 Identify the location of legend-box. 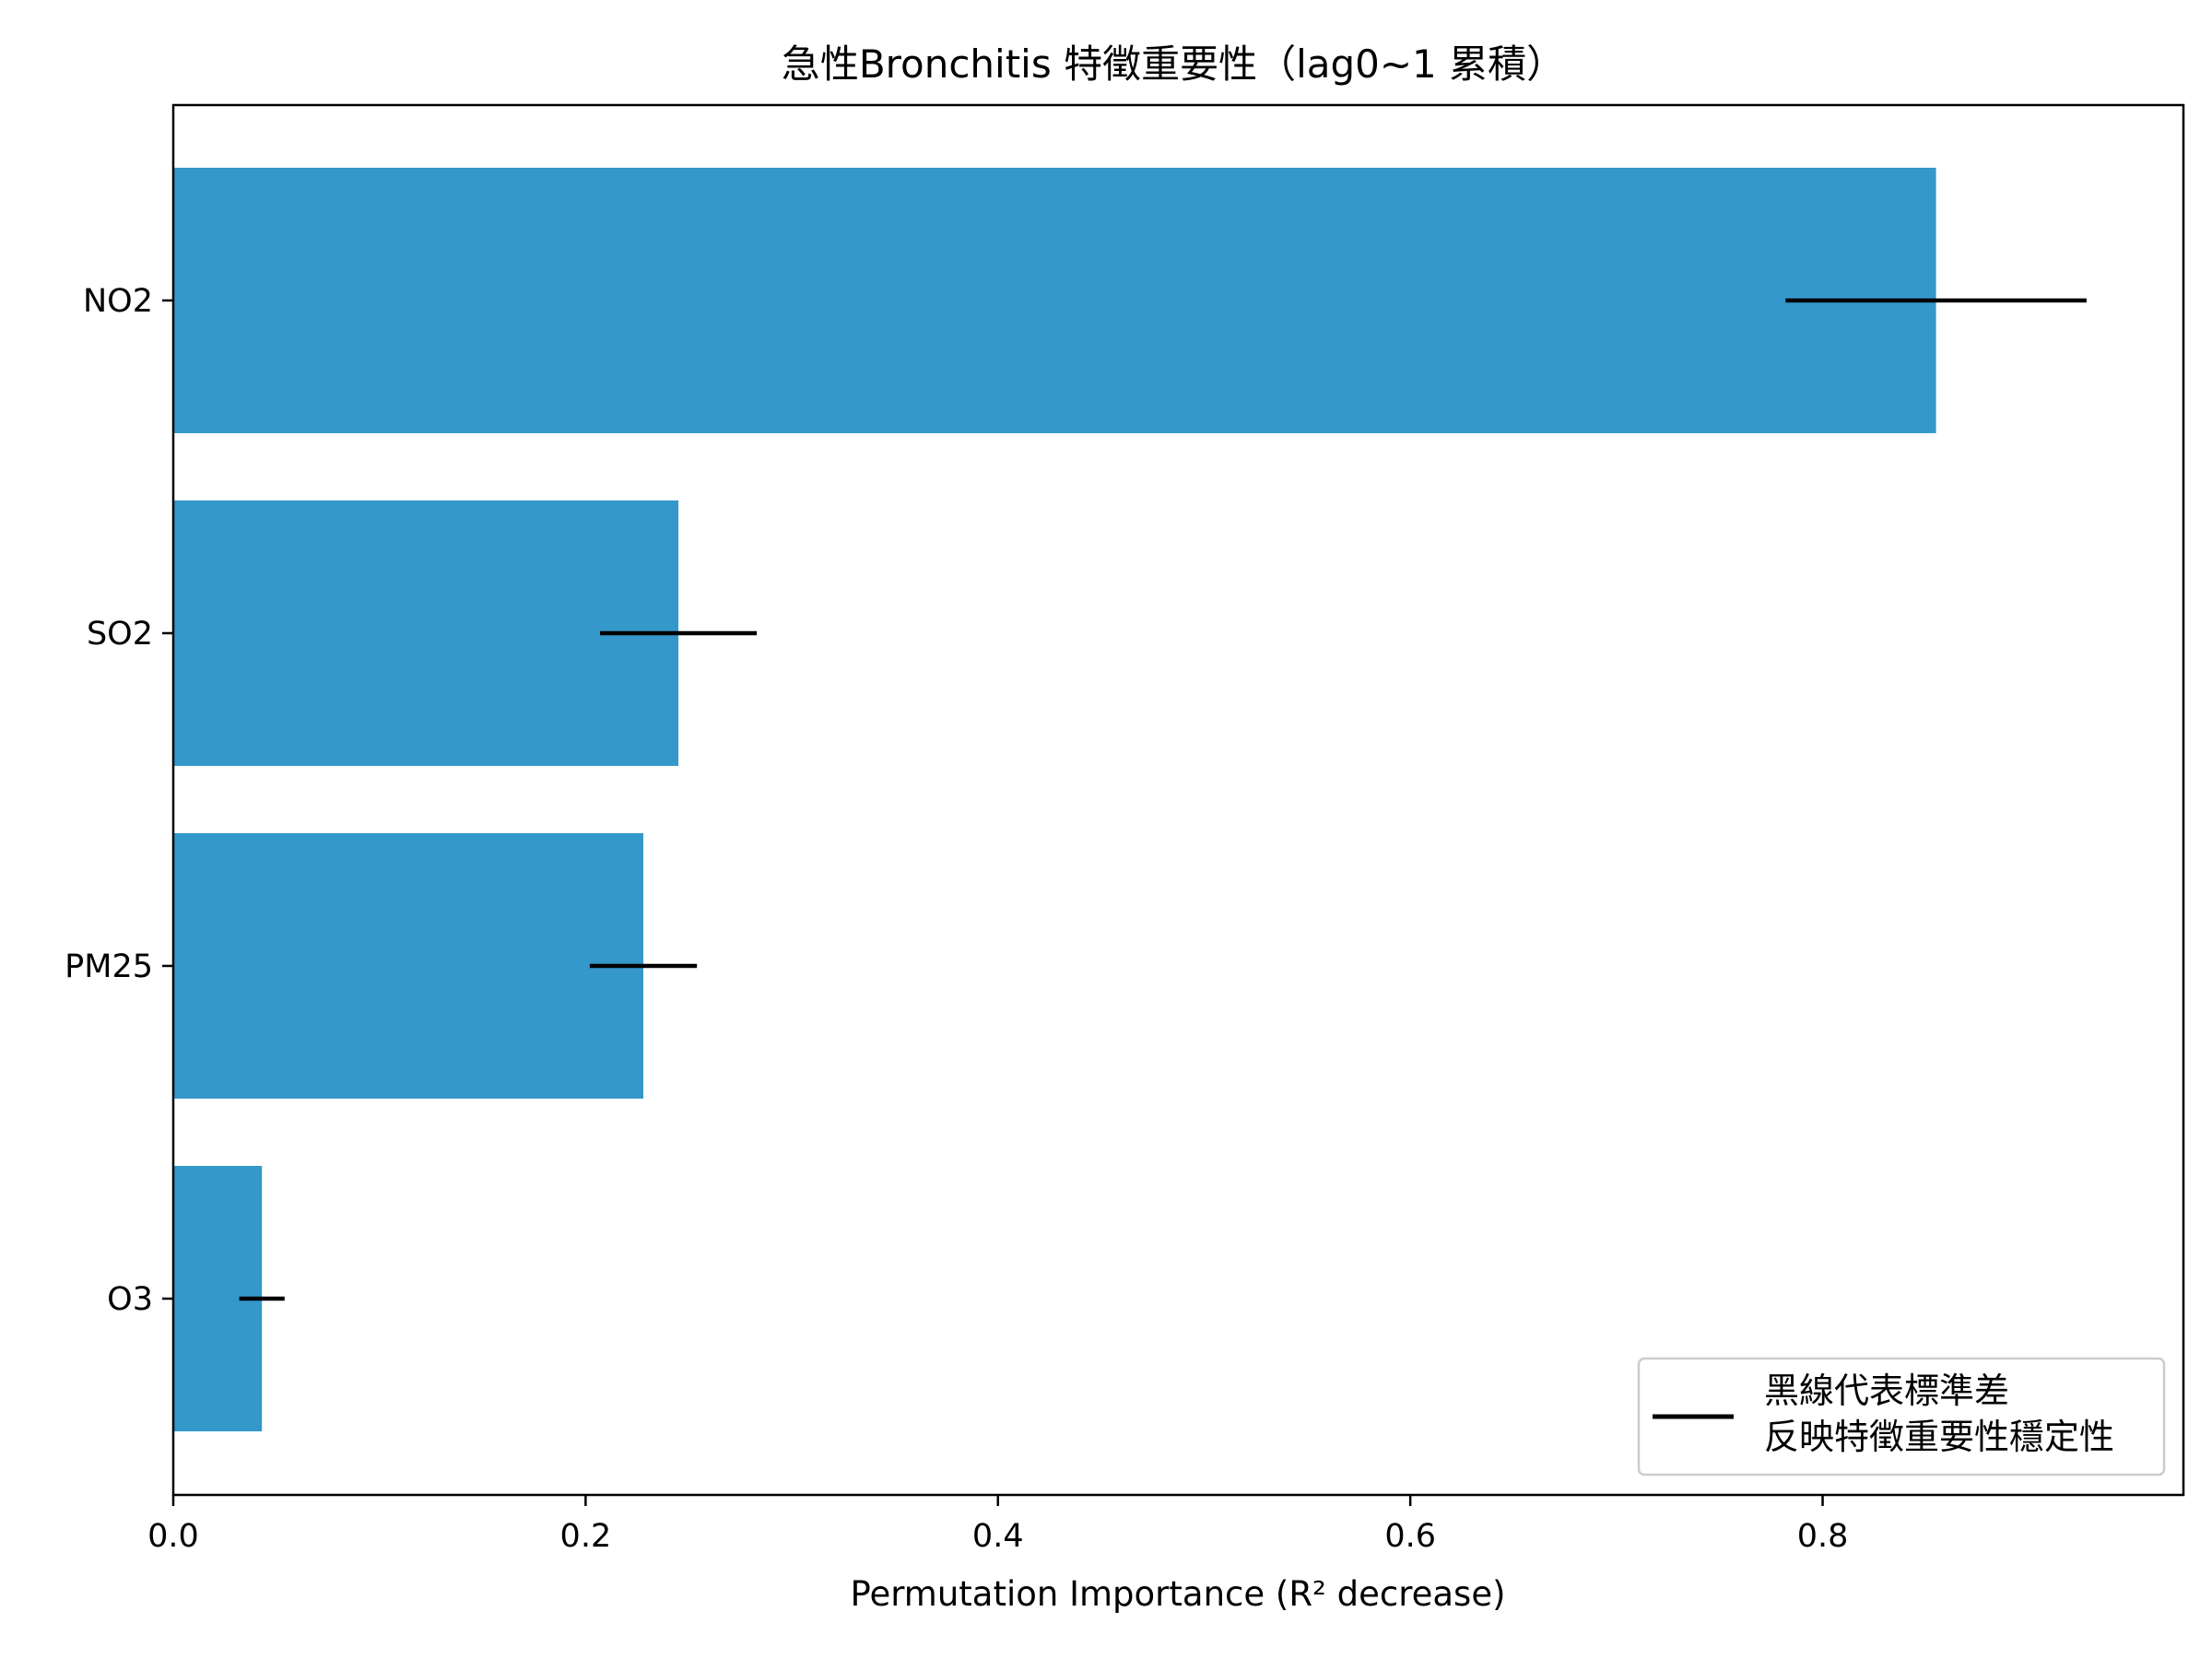
(1901, 1417).